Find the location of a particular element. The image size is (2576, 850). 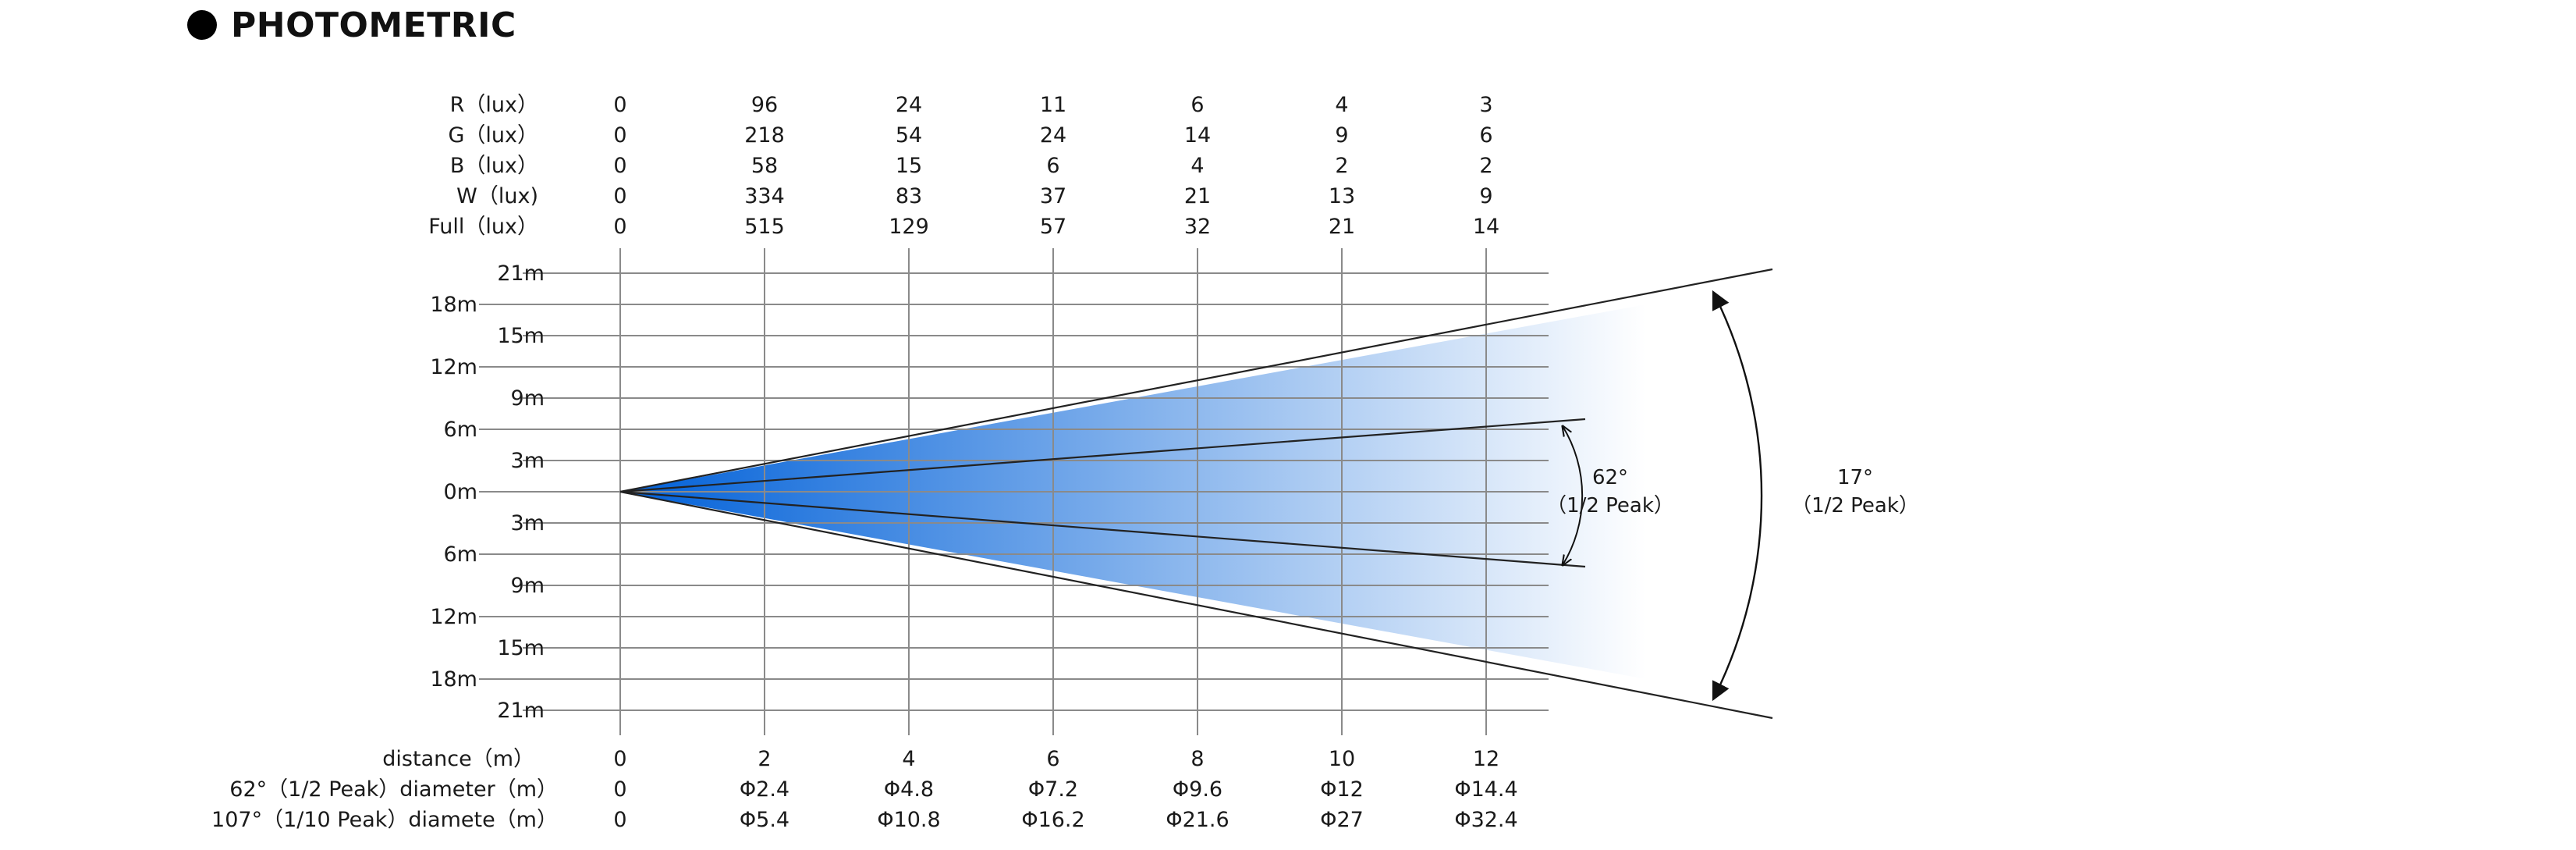

left-axis-label: 0m is located at coordinates (460, 492).